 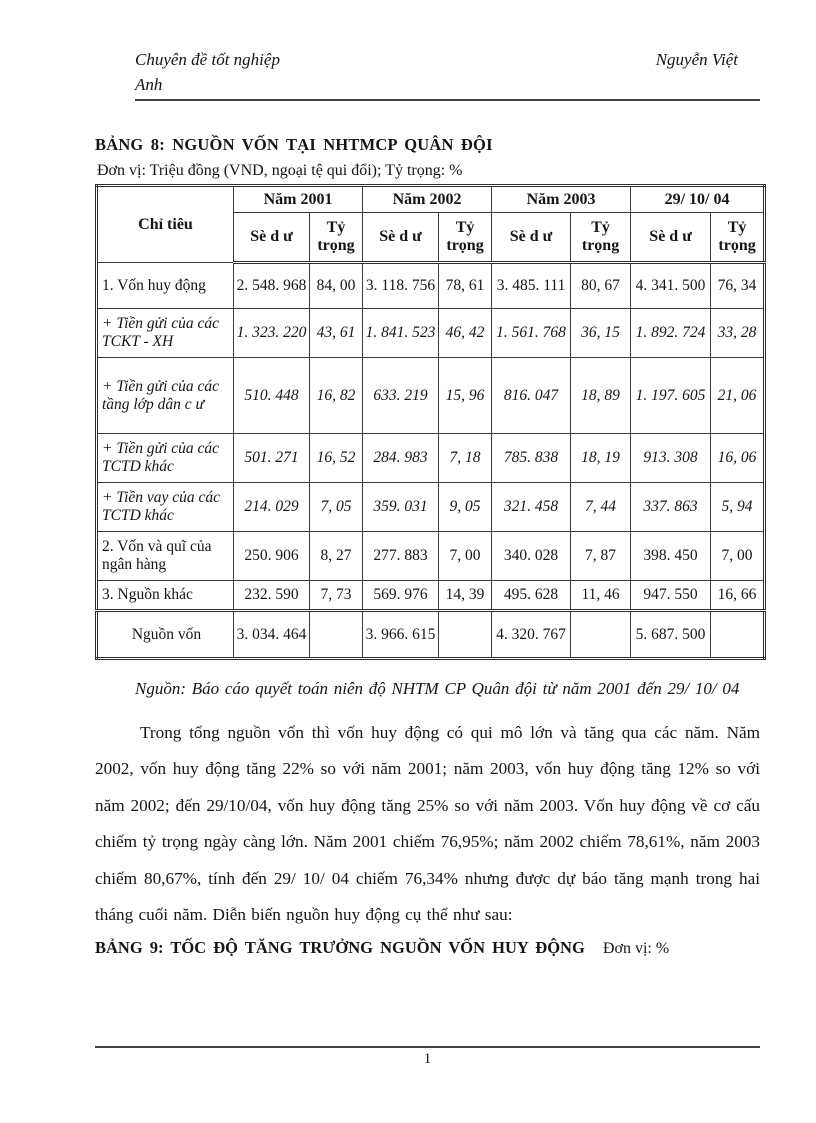 What do you see at coordinates (427, 199) in the screenshot?
I see `col-header-year-2002: Năm 2002` at bounding box center [427, 199].